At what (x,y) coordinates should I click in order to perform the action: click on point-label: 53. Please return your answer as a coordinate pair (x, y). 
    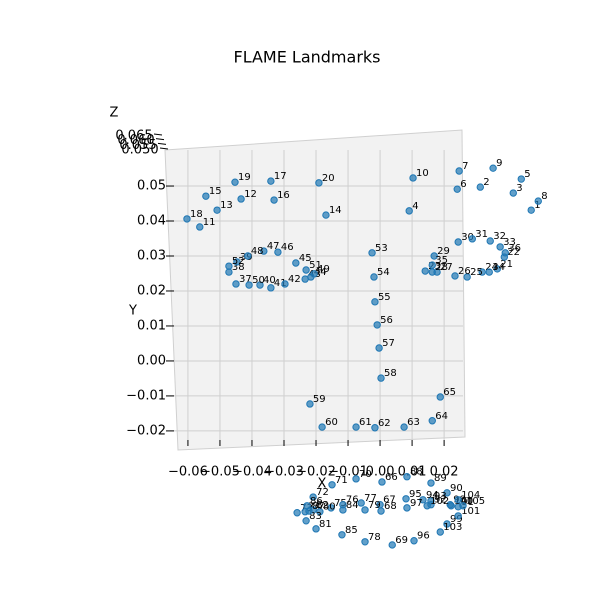
    Looking at the image, I should click on (381, 248).